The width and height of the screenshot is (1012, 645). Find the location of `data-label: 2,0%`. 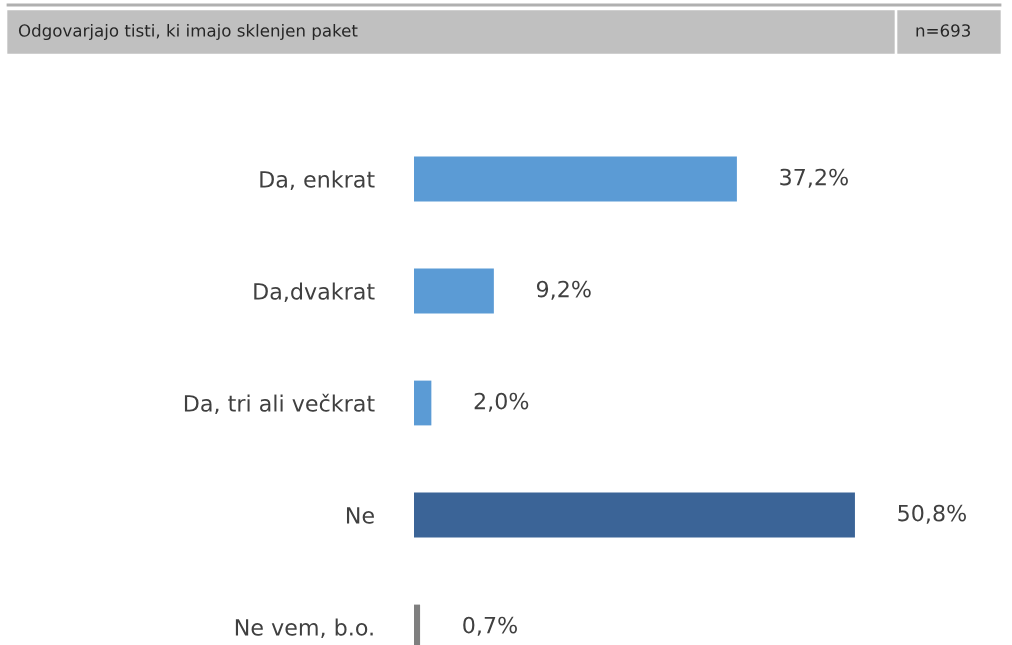

data-label: 2,0% is located at coordinates (501, 402).